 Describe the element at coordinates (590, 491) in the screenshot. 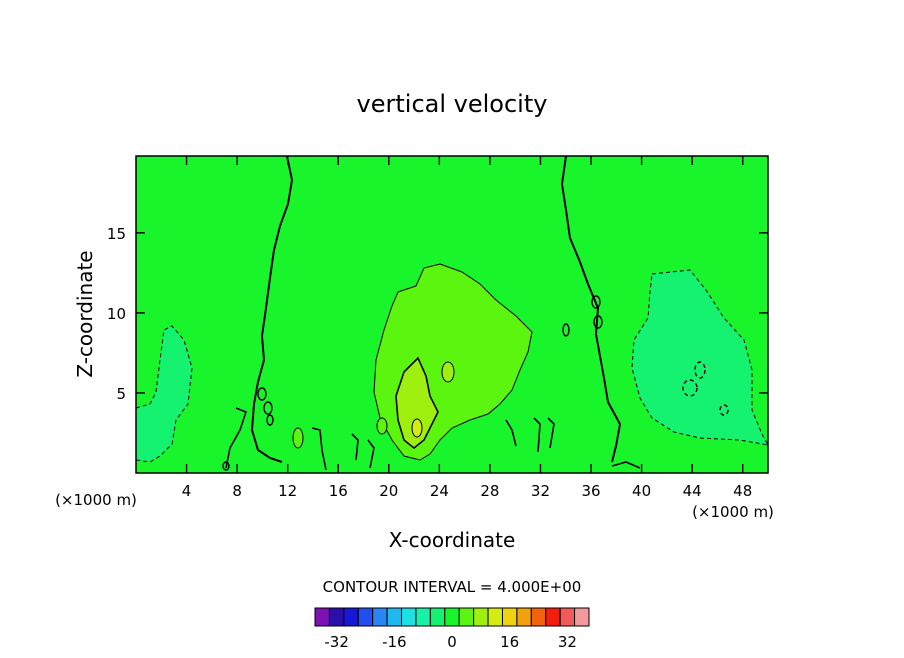

I see `x-tick-label: 36` at that location.